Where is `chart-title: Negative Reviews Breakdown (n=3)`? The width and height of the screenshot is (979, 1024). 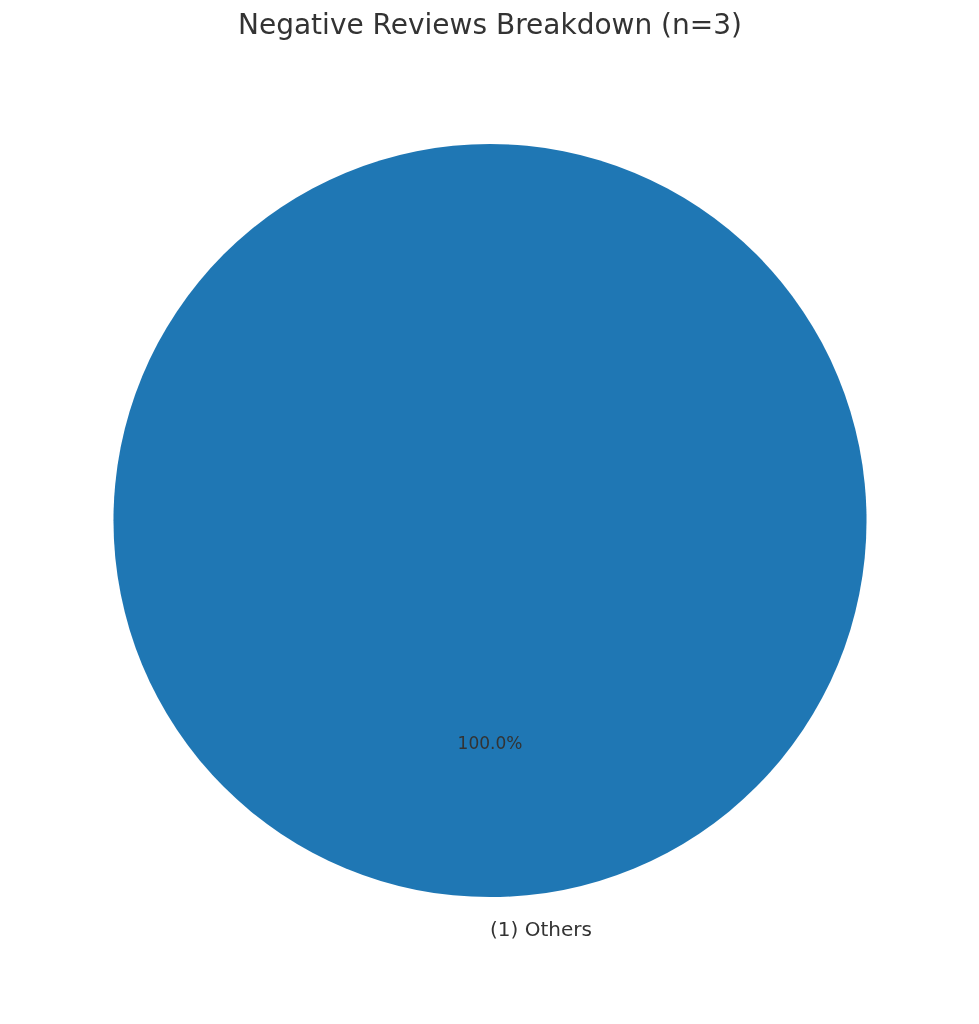
chart-title: Negative Reviews Breakdown (n=3) is located at coordinates (490, 24).